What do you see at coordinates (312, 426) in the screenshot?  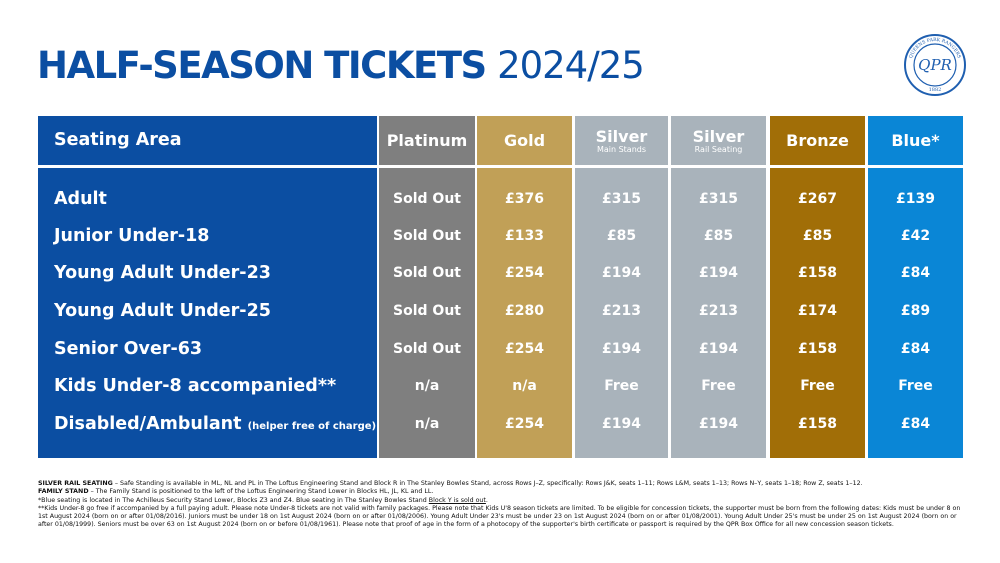 I see `row-note: (helper free of charge)` at bounding box center [312, 426].